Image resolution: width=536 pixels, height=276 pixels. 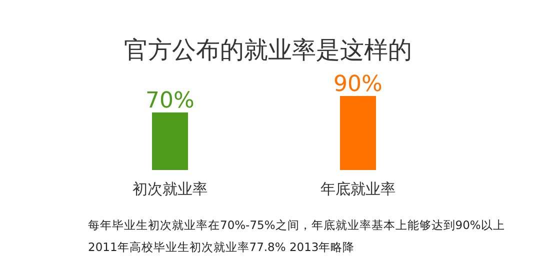 I want to click on x-tick-label: 初次就业率, so click(x=170, y=189).